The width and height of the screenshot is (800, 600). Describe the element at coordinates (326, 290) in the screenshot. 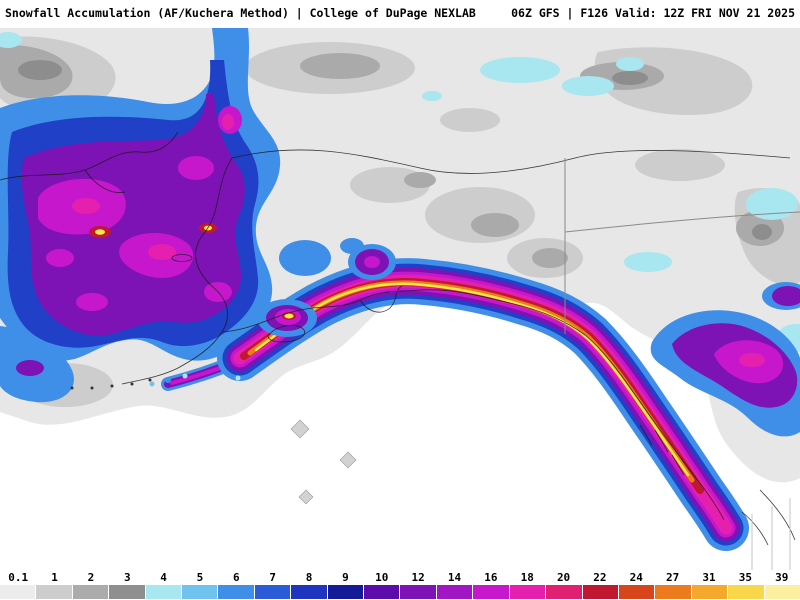

I see `kodiak-blob` at that location.